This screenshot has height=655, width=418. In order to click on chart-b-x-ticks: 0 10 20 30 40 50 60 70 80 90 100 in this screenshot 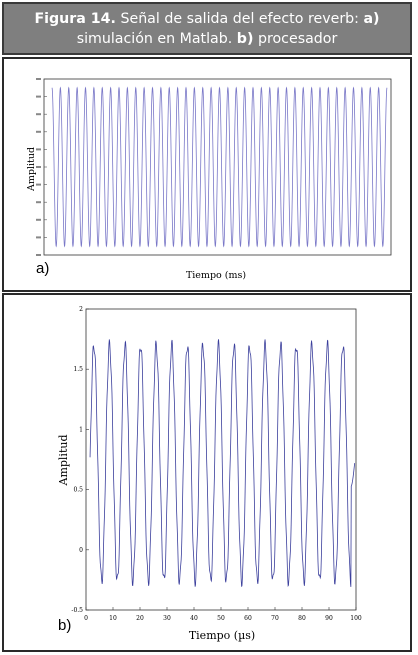, I will do `click(223, 614)`.